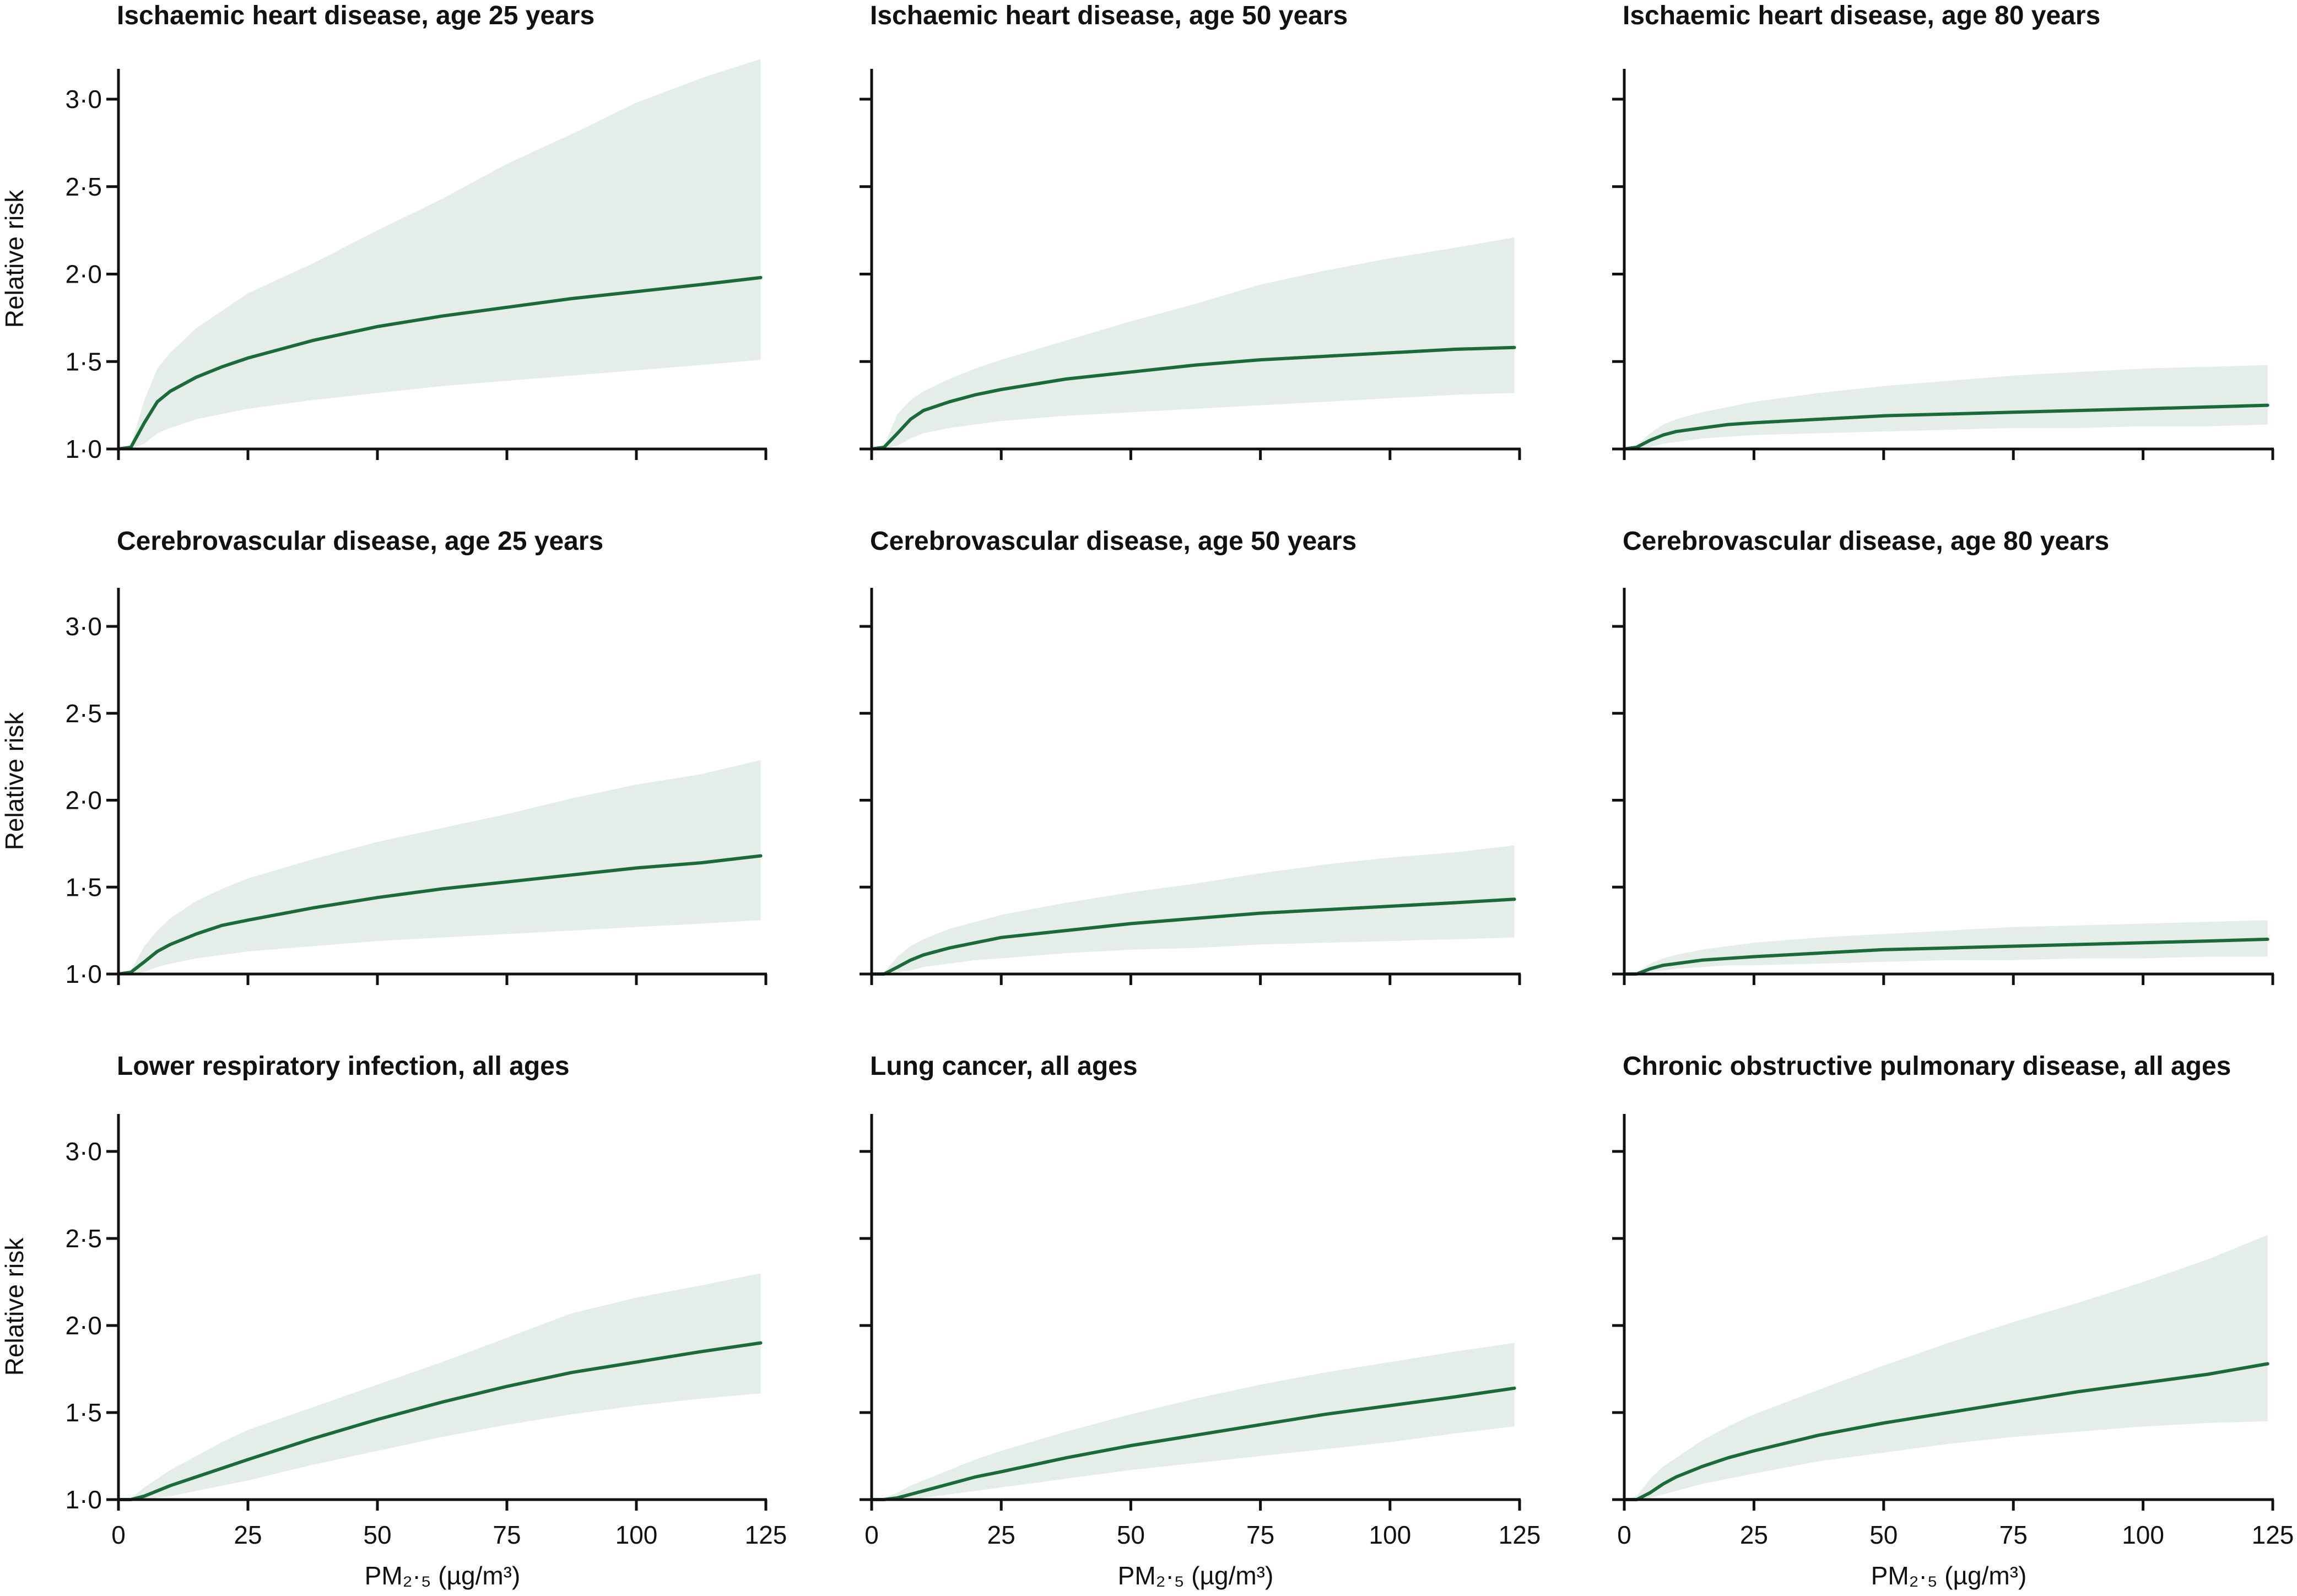  I want to click on panel-title: Ischaemic heart disease, age 50 years, so click(1109, 15).